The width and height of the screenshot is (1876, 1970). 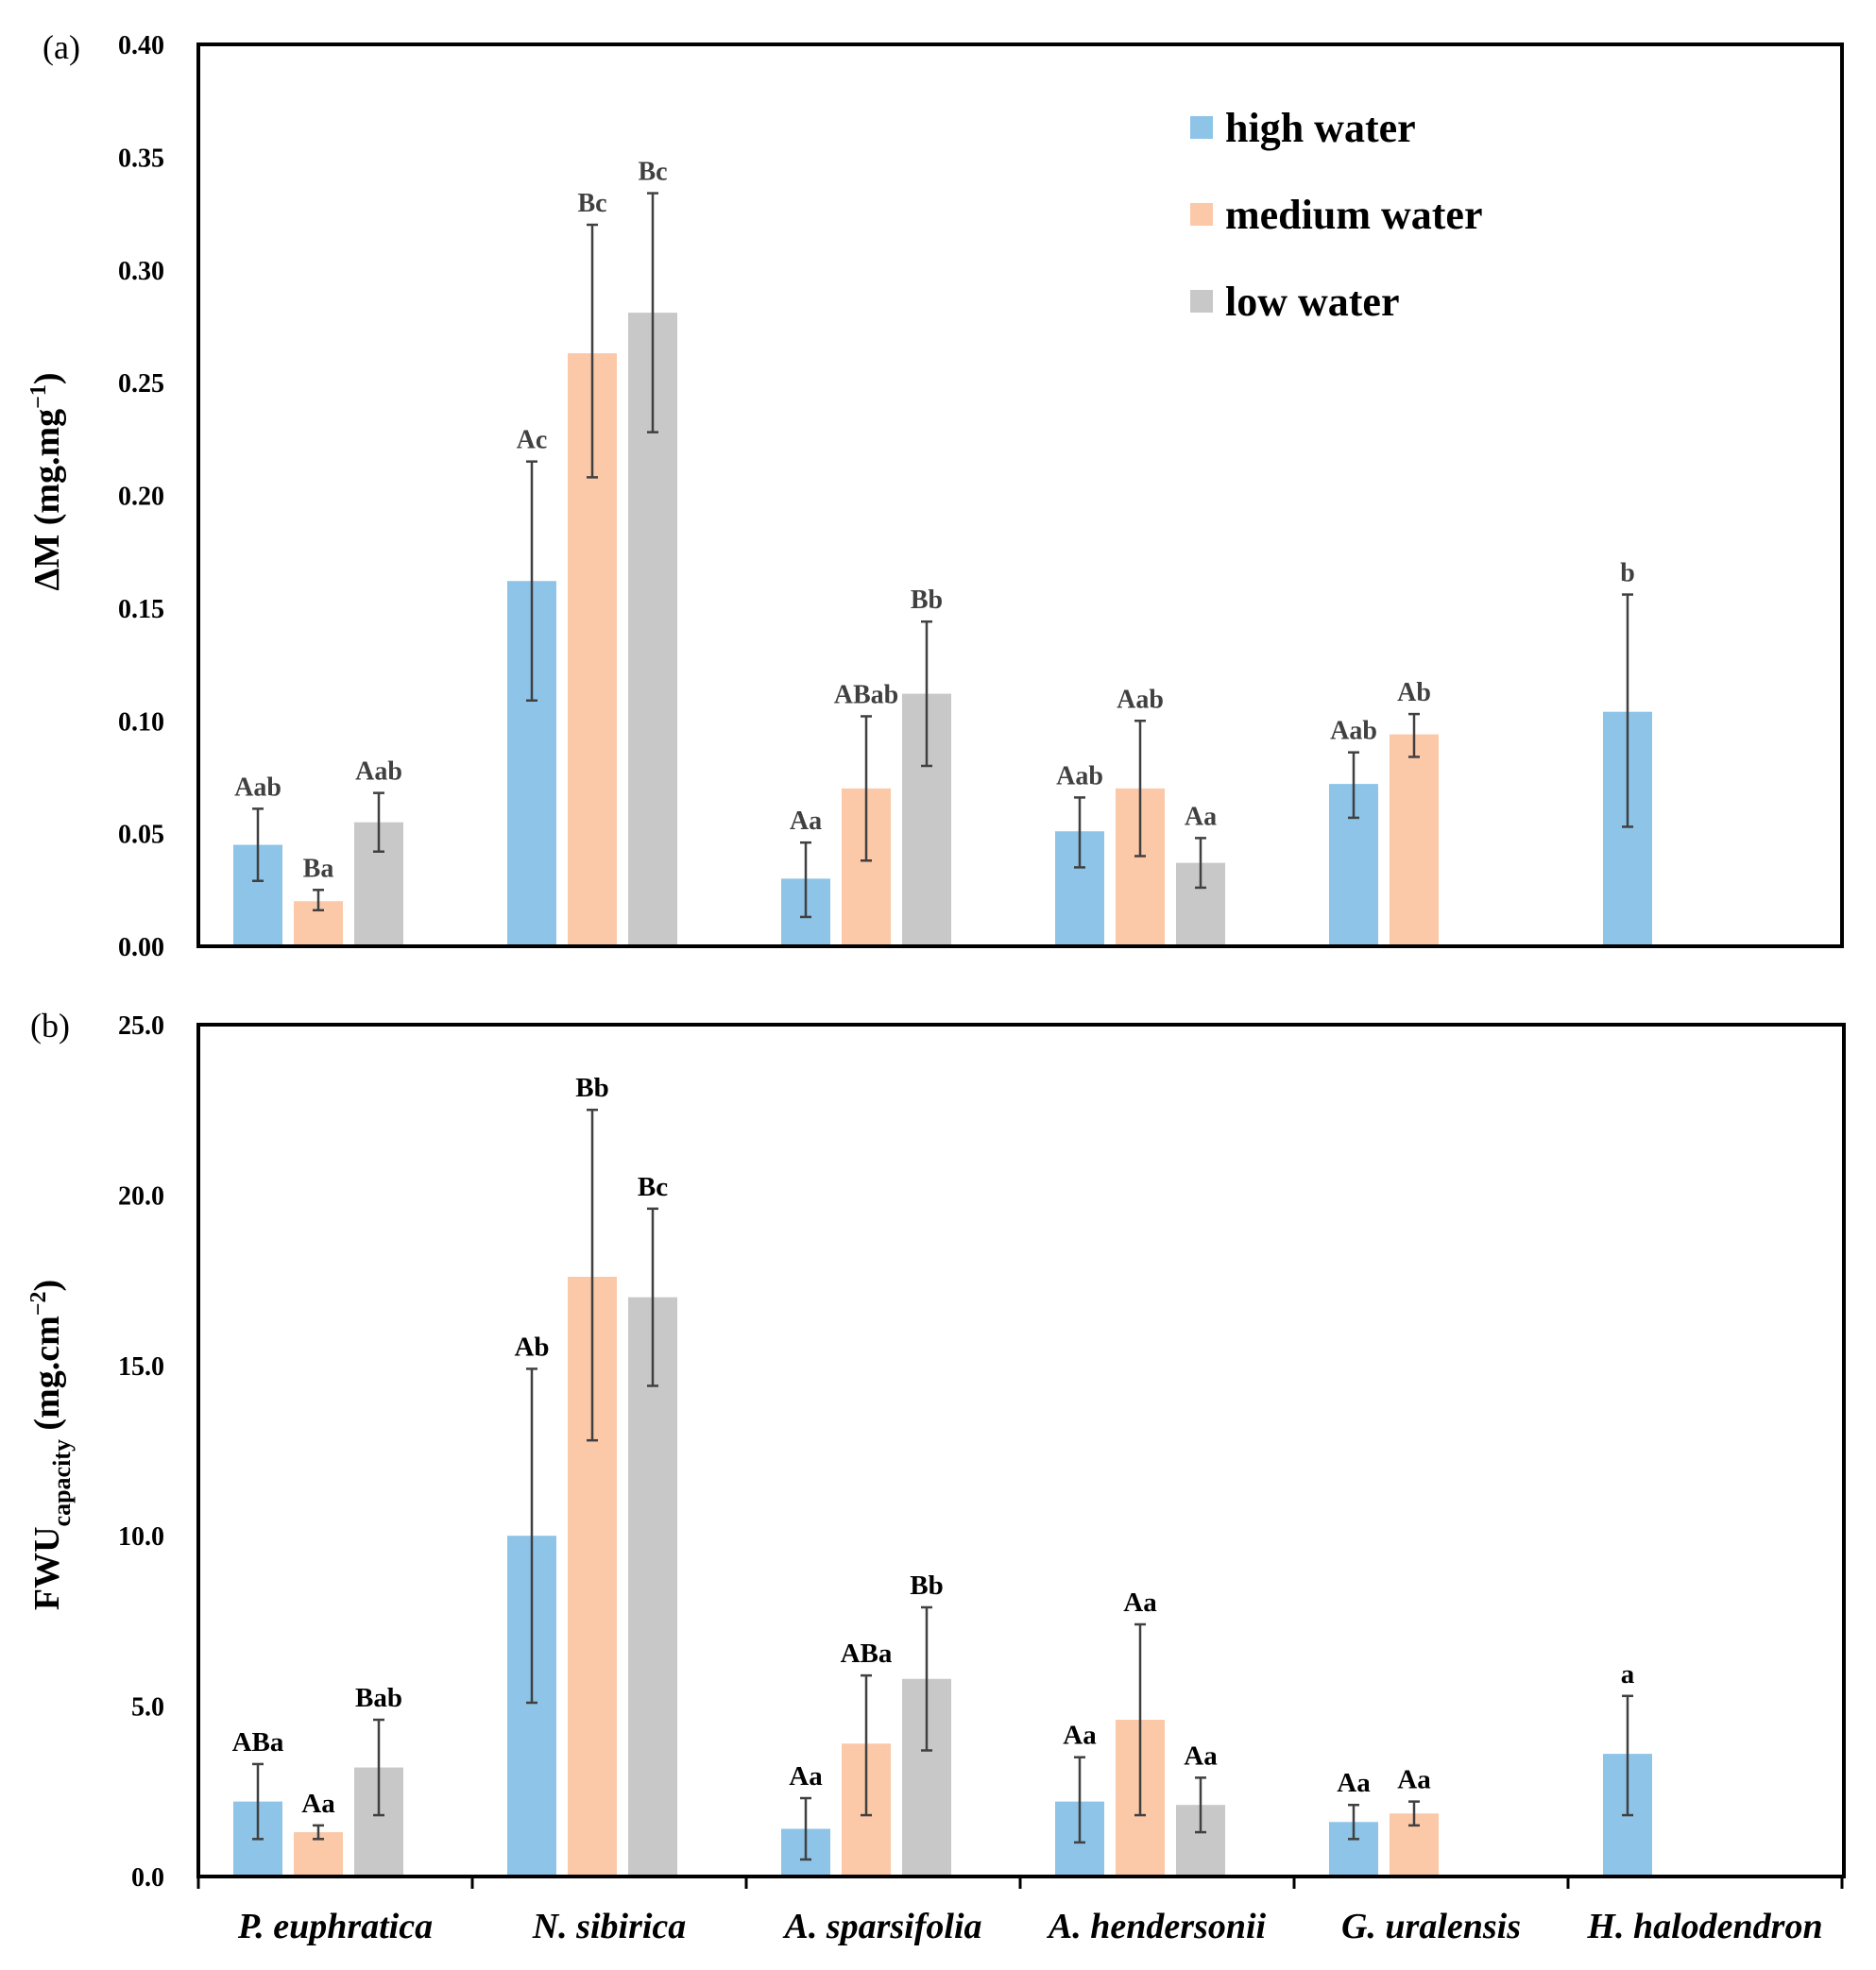 I want to click on y-tick-label: 0.25, so click(x=141, y=384).